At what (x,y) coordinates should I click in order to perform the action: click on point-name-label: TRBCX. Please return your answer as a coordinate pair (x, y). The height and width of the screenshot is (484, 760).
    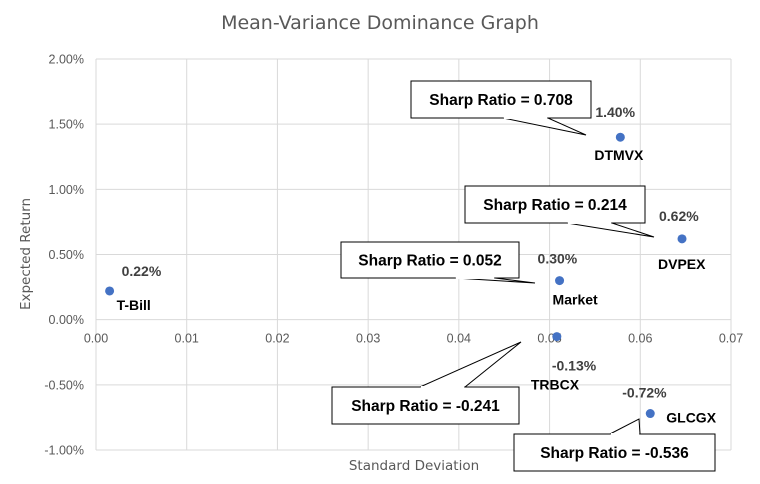
    Looking at the image, I should click on (555, 385).